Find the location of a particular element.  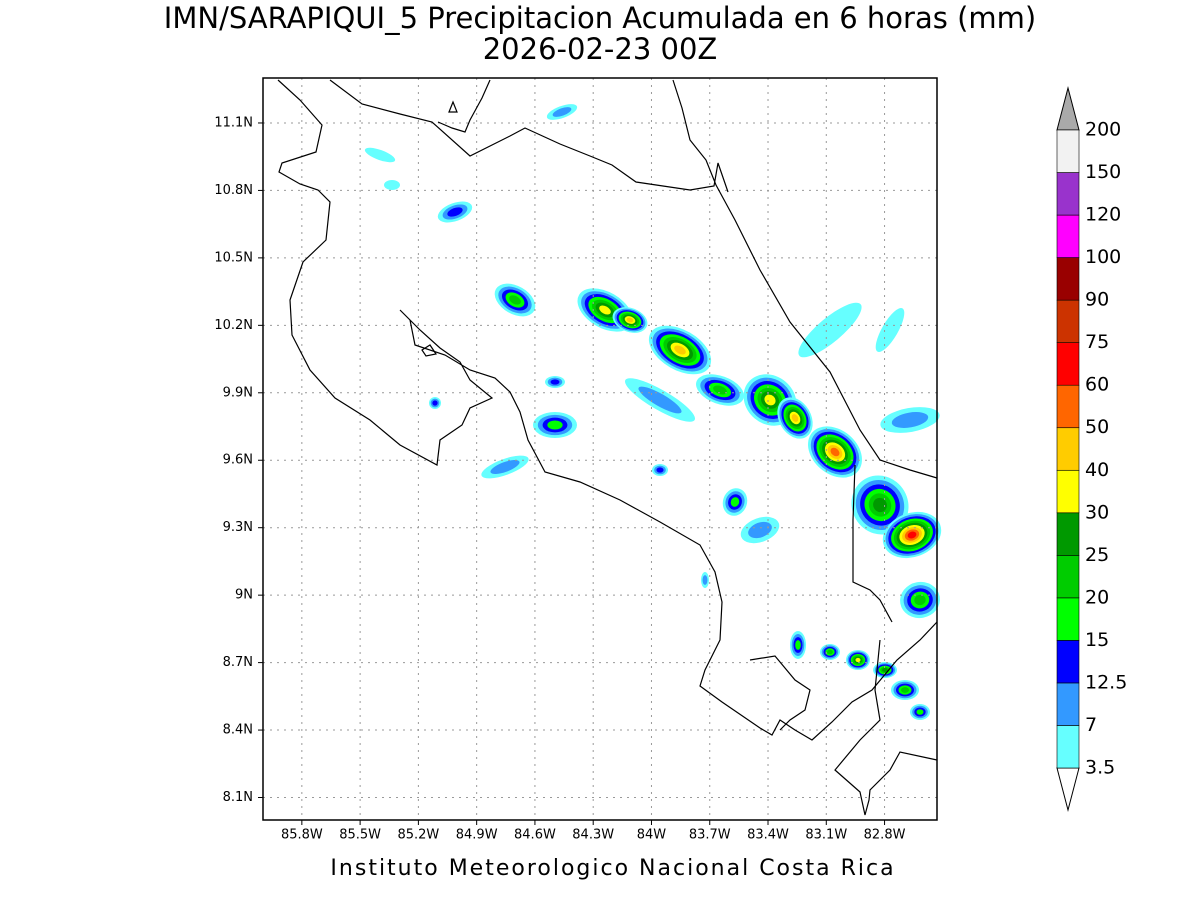

x-tick-label: 85.2W is located at coordinates (418, 835).